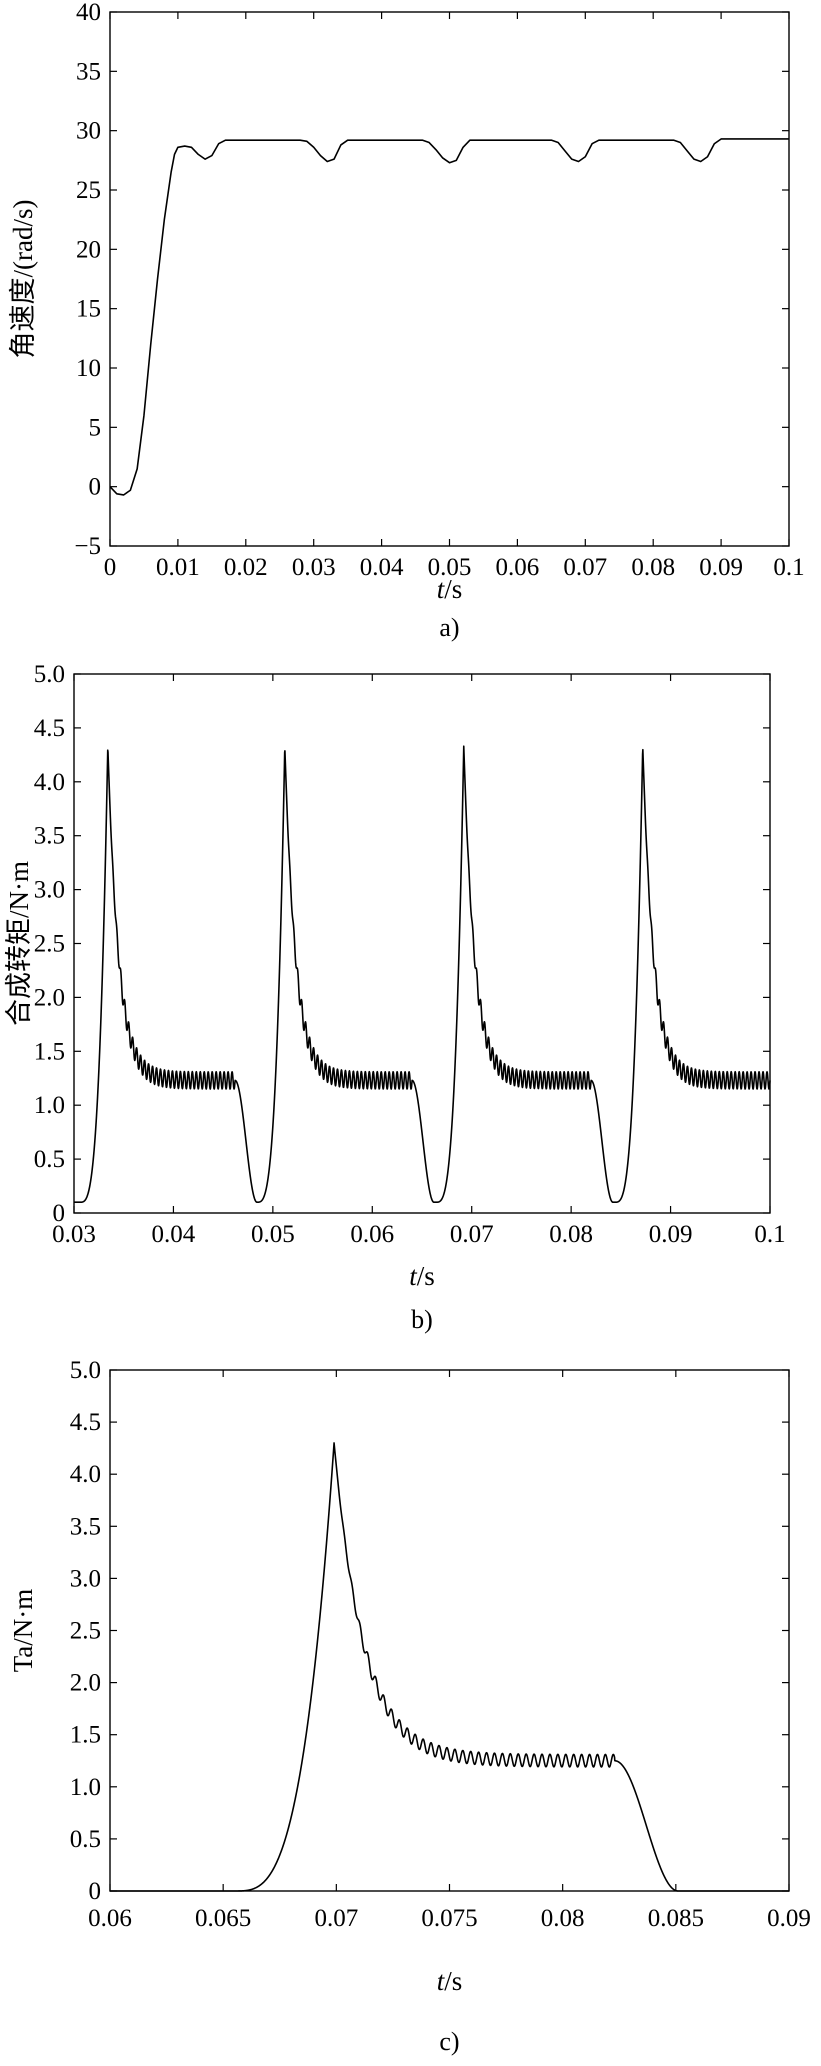 This screenshot has width=821, height=2066. What do you see at coordinates (246, 567) in the screenshot?
I see `x-tick-label: 0.02` at bounding box center [246, 567].